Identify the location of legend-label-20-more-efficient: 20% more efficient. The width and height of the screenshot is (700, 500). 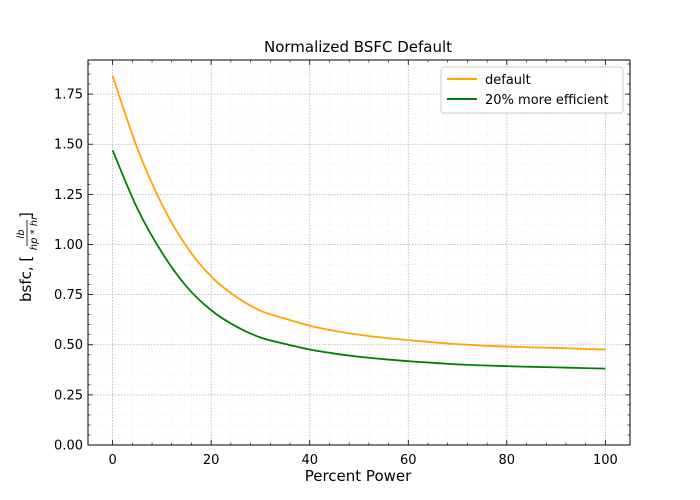
(547, 100).